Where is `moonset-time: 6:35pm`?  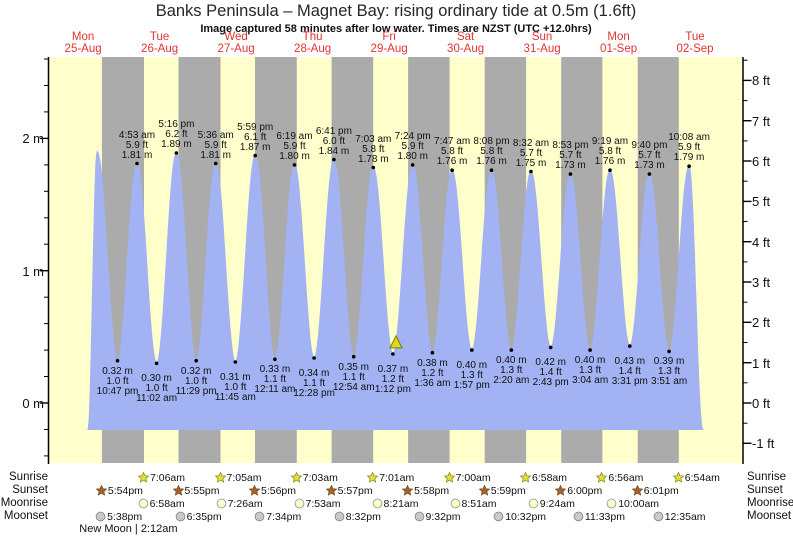
moonset-time: 6:35pm is located at coordinates (204, 516).